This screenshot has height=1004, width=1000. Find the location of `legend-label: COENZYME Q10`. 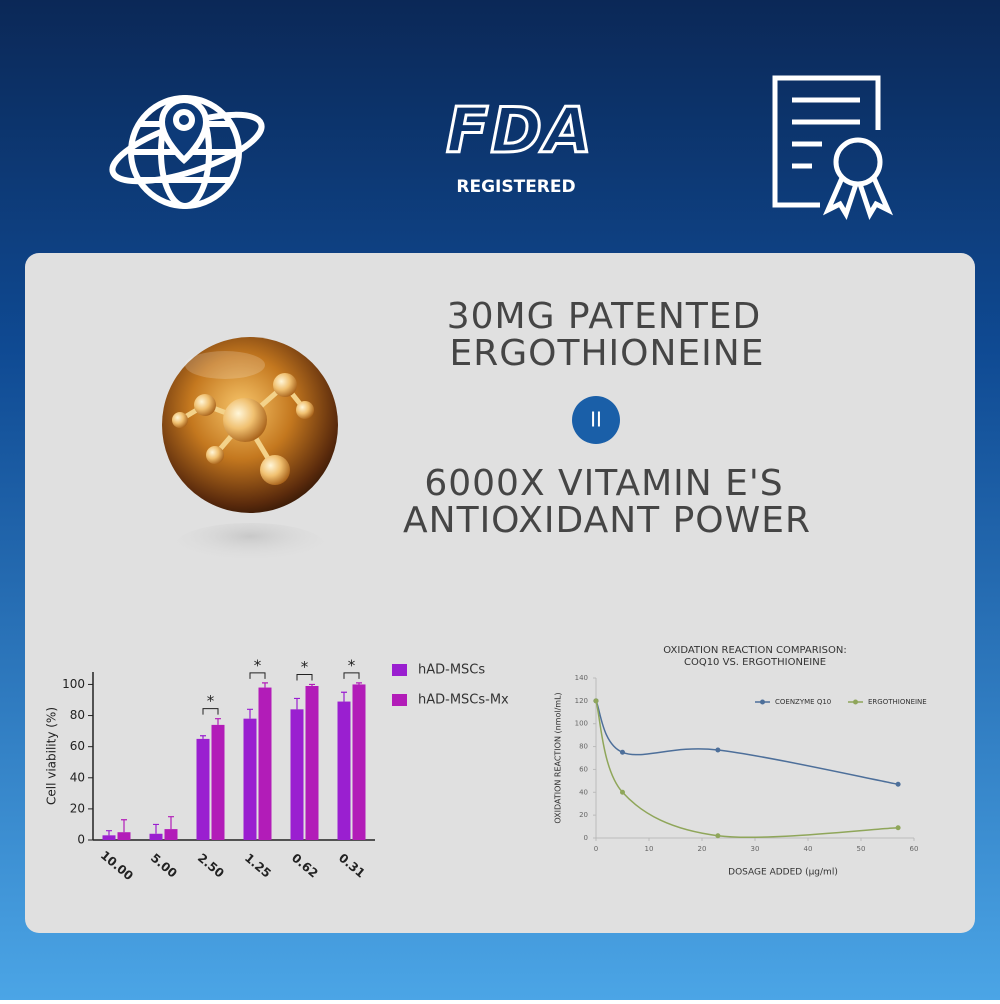

legend-label: COENZYME Q10 is located at coordinates (803, 702).